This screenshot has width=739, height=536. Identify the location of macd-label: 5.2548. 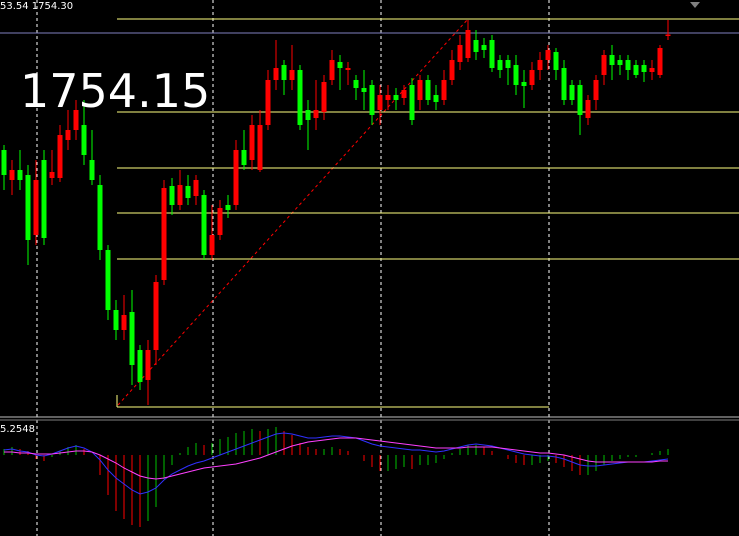
(17, 429).